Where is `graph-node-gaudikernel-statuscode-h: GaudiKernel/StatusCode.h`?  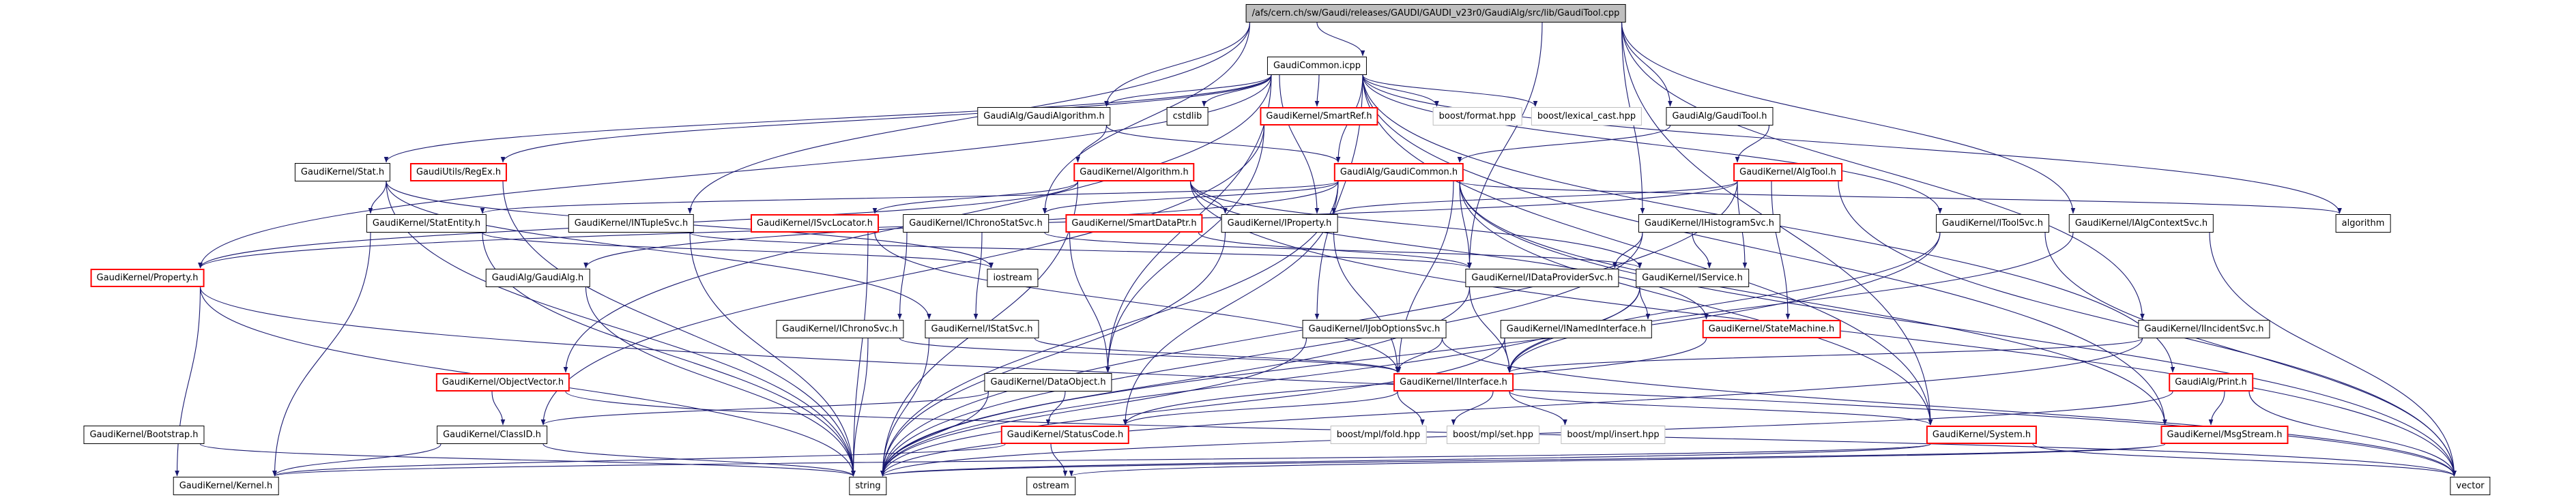
graph-node-gaudikernel-statuscode-h: GaudiKernel/StatusCode.h is located at coordinates (1065, 435).